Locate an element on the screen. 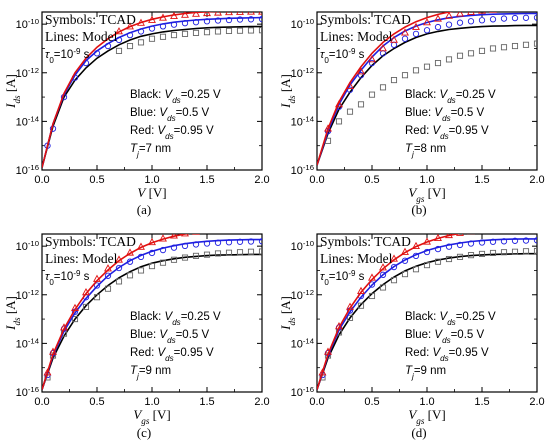 The width and height of the screenshot is (550, 445). legend-symbols: Symbols: TCAD is located at coordinates (365, 241).